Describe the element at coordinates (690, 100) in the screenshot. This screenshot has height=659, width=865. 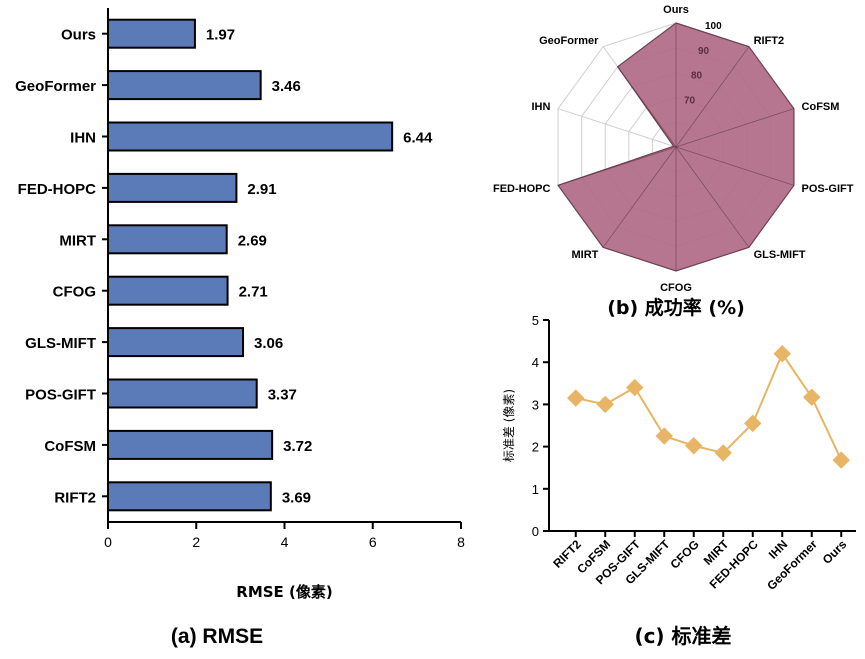
I see `radar-ring-label: 70` at that location.